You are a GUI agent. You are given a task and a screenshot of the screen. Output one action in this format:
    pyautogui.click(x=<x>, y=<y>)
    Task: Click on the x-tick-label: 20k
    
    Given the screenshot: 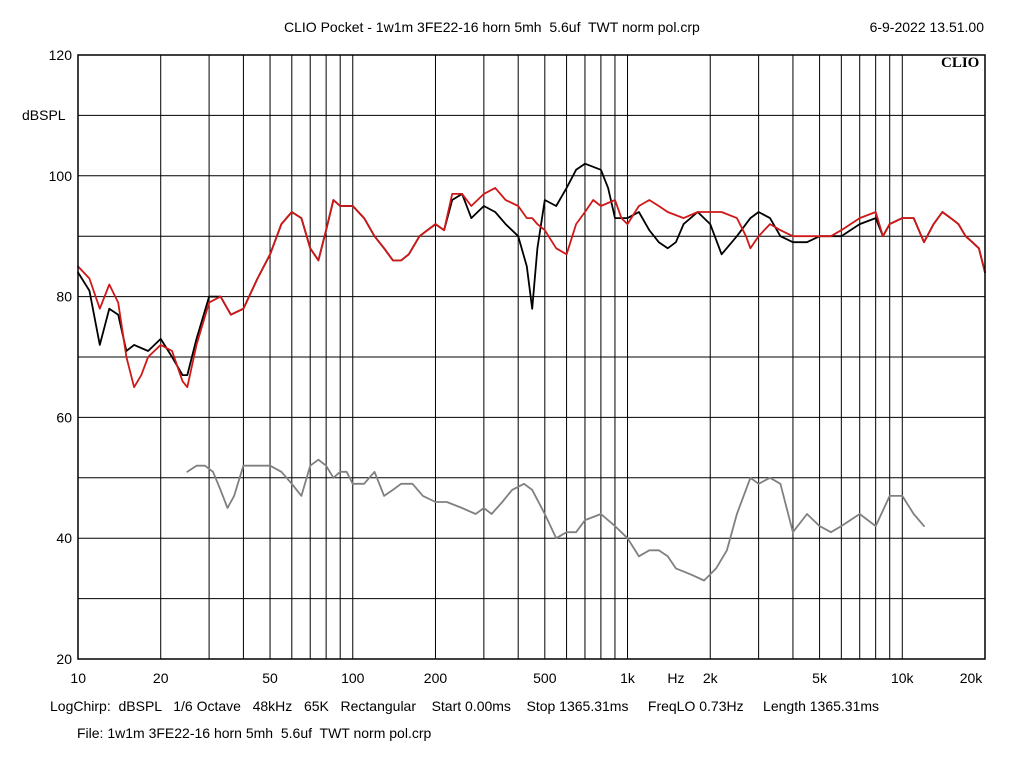 What is the action you would take?
    pyautogui.click(x=972, y=678)
    